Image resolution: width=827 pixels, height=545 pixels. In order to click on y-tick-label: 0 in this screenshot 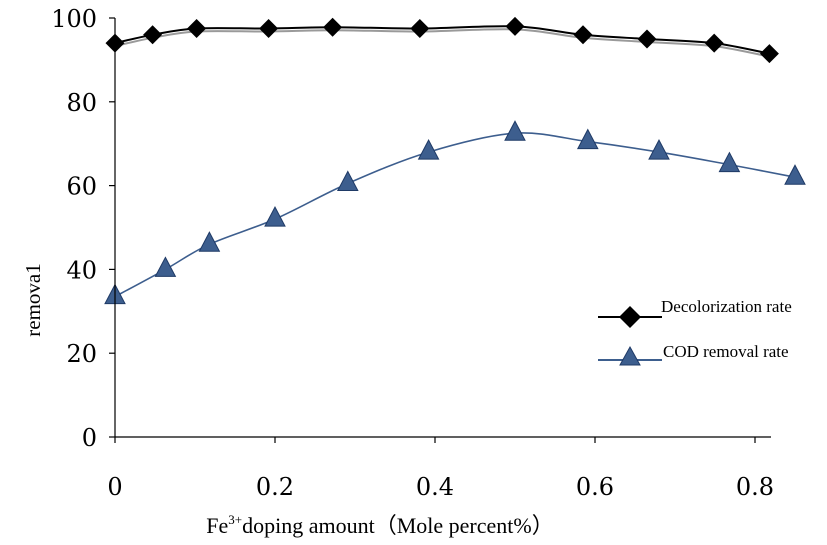, I will do `click(89, 438)`.